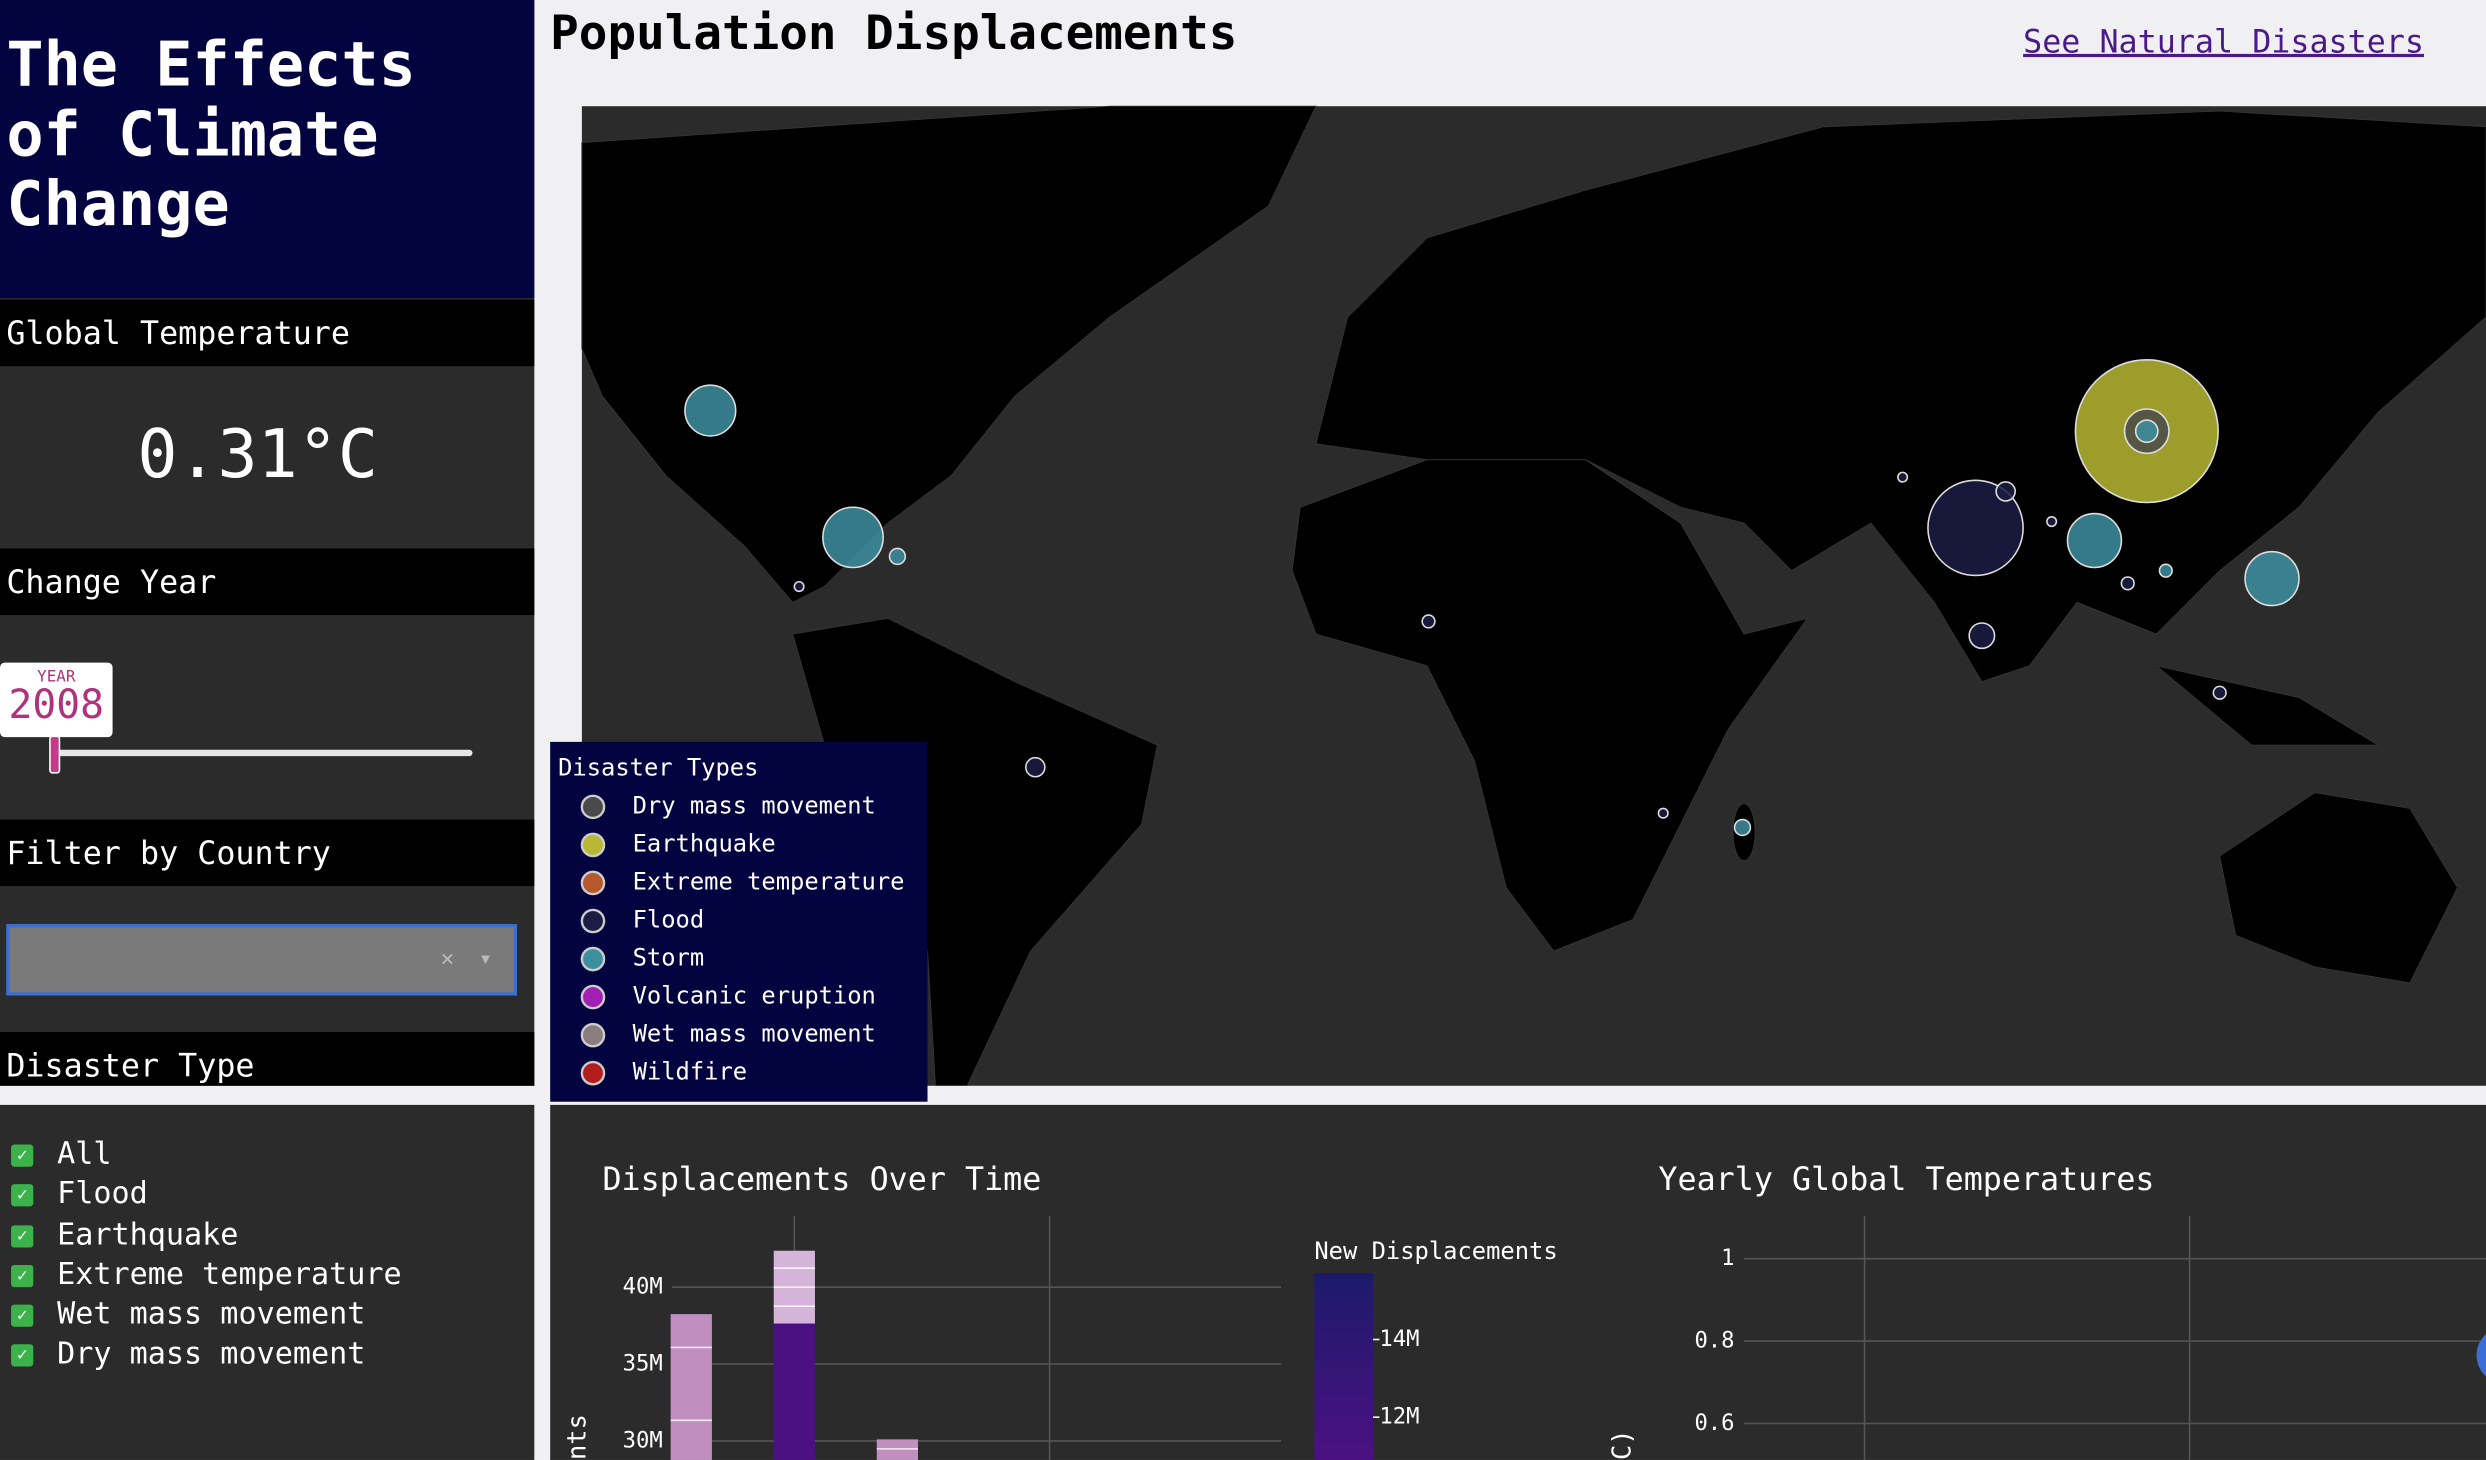  What do you see at coordinates (253, 1235) in the screenshot?
I see `checkbox-option: ✓ Earthquake` at bounding box center [253, 1235].